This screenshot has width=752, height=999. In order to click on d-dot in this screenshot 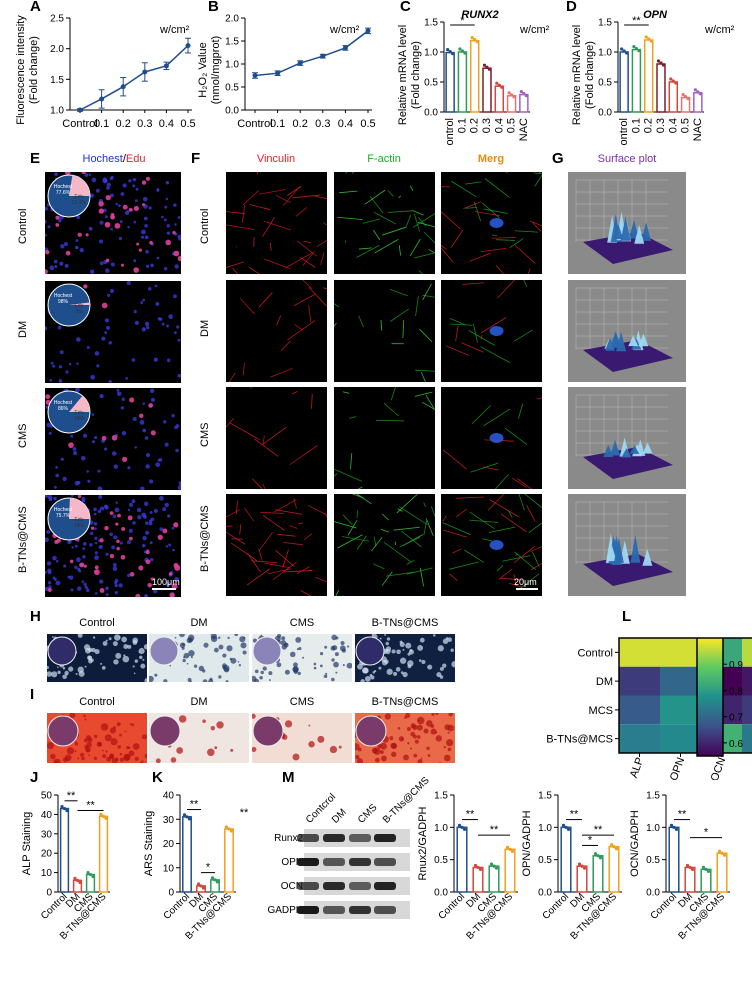, I will do `click(698, 92)`.